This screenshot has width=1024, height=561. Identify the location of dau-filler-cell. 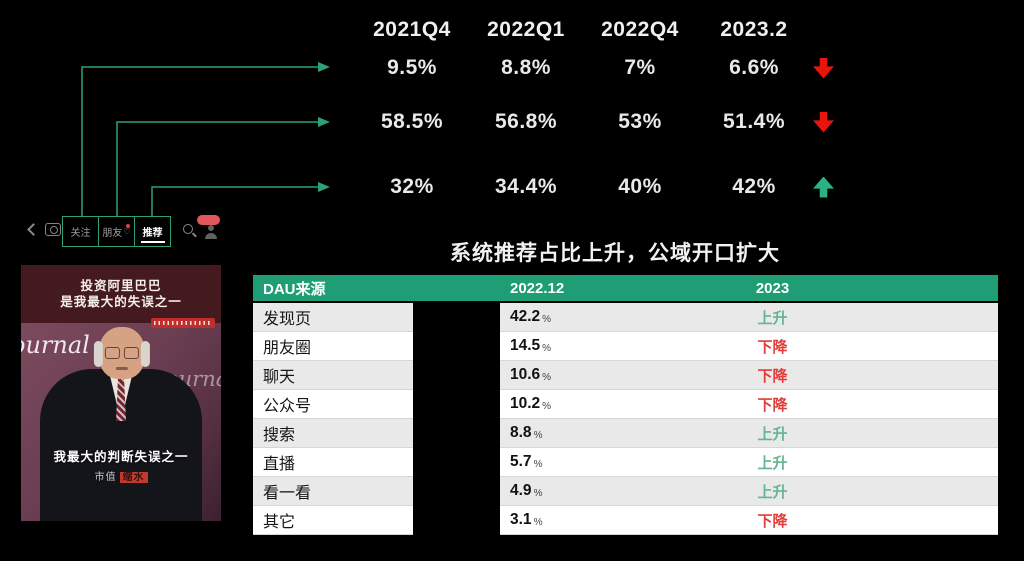
(939, 433).